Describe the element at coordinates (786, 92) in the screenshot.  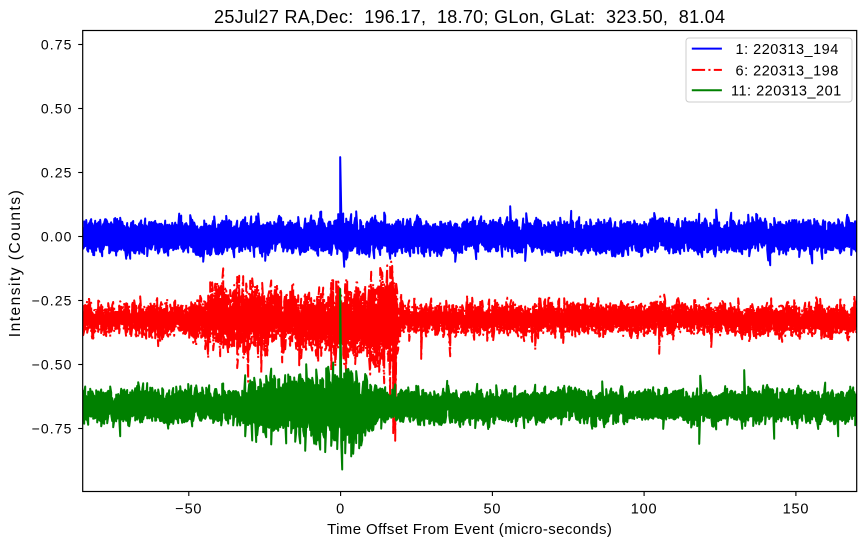
I see `svg-text: 11: 220313_201` at that location.